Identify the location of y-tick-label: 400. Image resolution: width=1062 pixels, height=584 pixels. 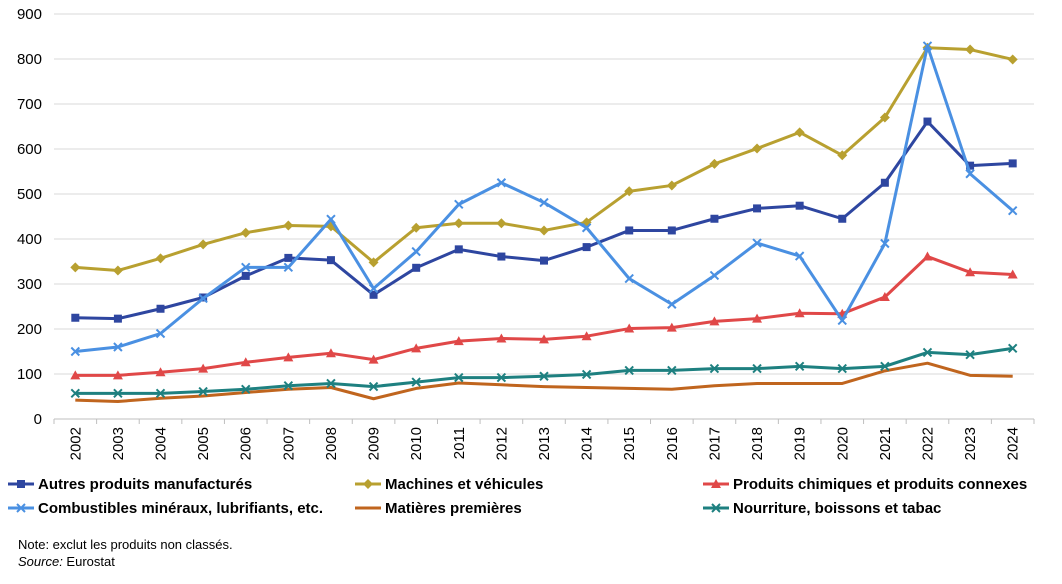
(29, 239).